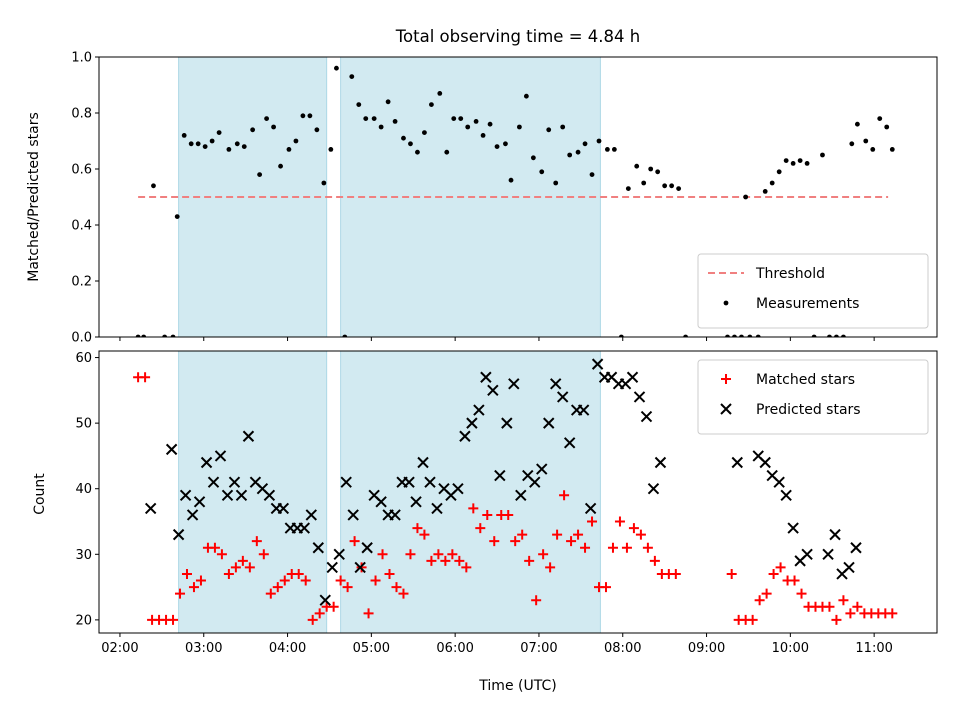  I want to click on x-tick-label: 03:00, so click(203, 648).